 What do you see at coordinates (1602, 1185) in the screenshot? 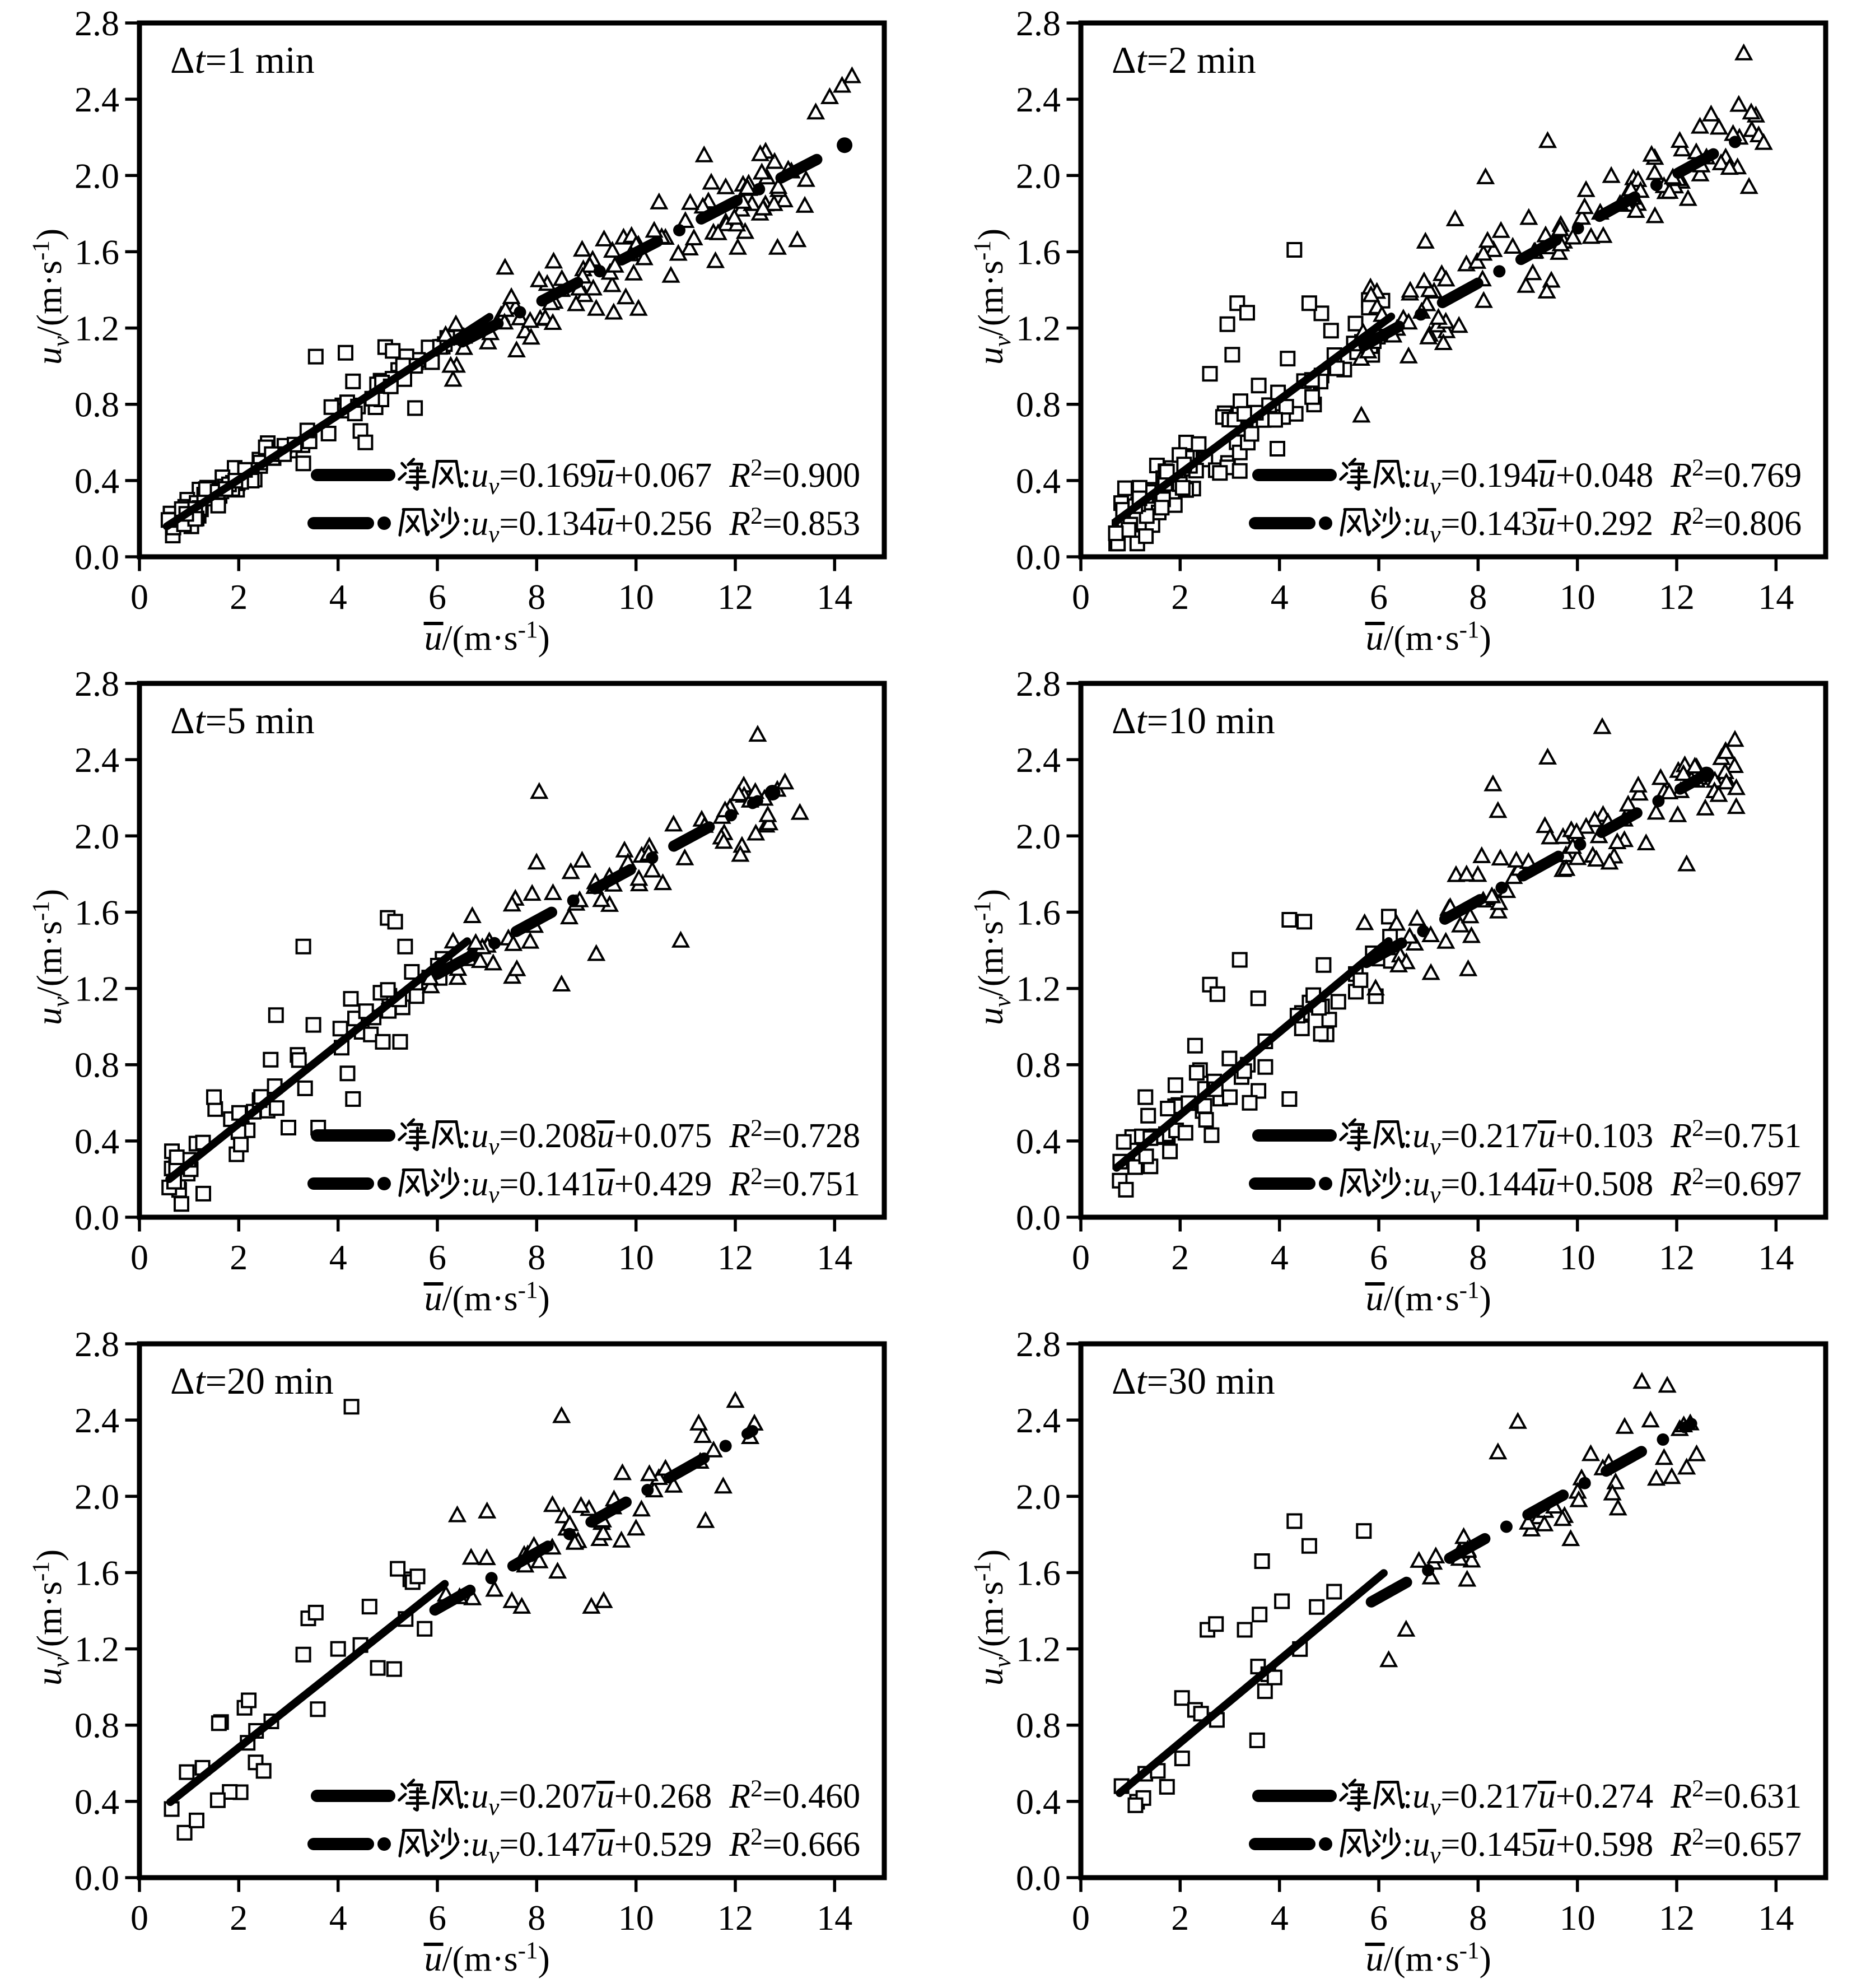
I see `svg-text: :uv=0.144u+0.508 R2=0.697` at bounding box center [1602, 1185].